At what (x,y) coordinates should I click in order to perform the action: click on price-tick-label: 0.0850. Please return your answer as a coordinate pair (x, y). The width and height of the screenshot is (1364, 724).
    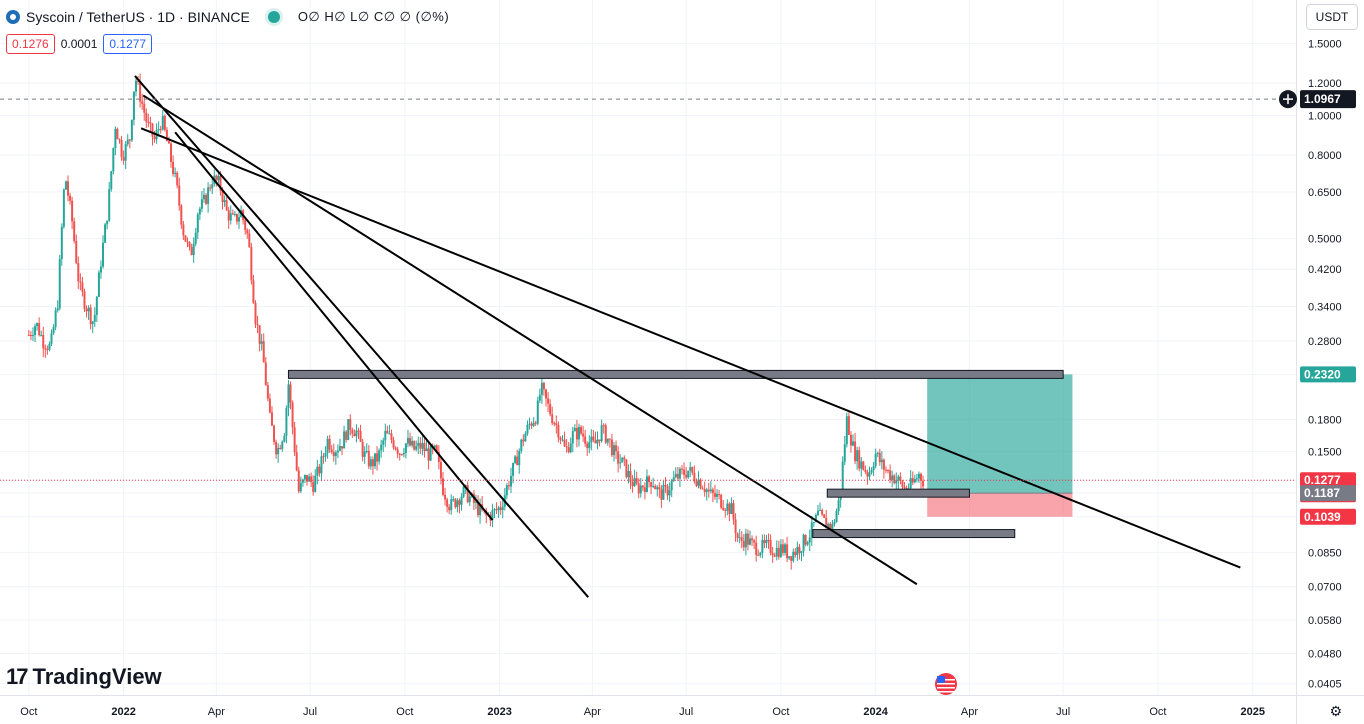
    Looking at the image, I should click on (1325, 553).